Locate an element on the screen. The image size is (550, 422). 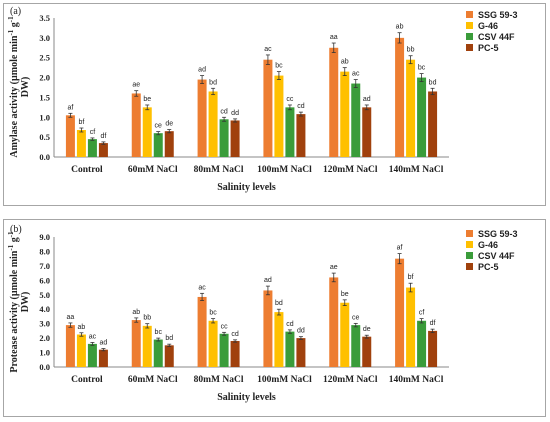
data-label: df is located at coordinates (103, 136).